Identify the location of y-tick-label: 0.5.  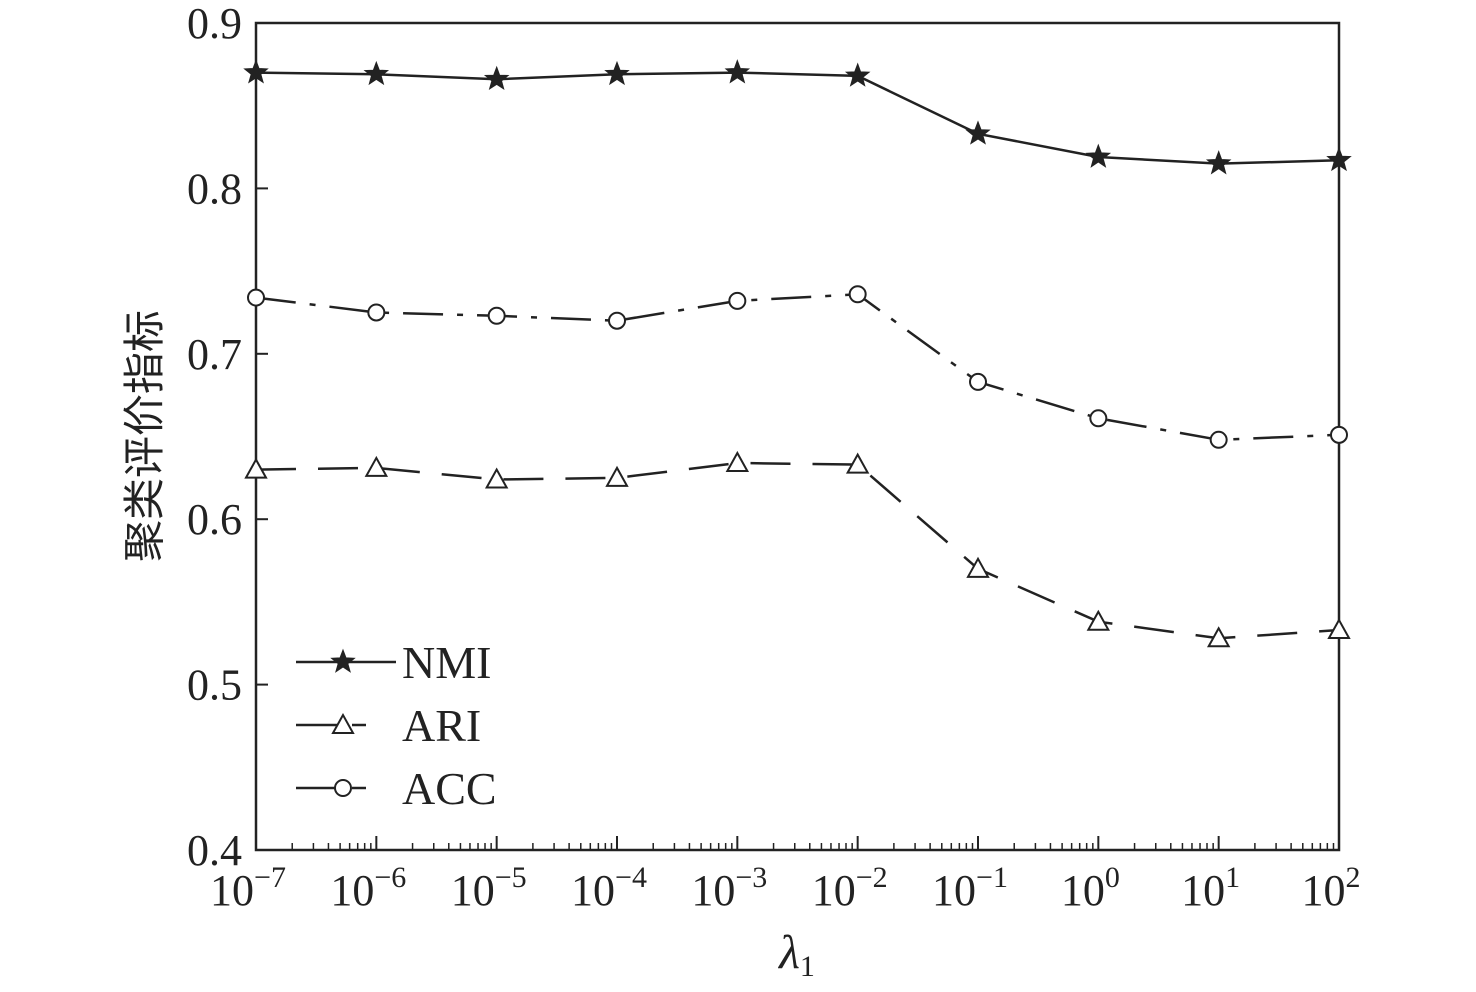
(214, 685).